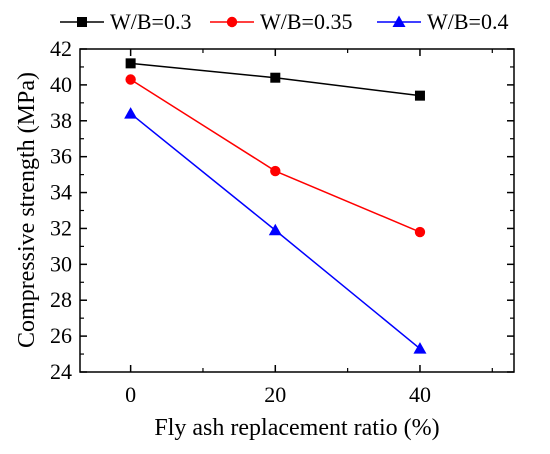 The image size is (550, 454). Describe the element at coordinates (61, 299) in the screenshot. I see `y-tick-label: 28` at that location.